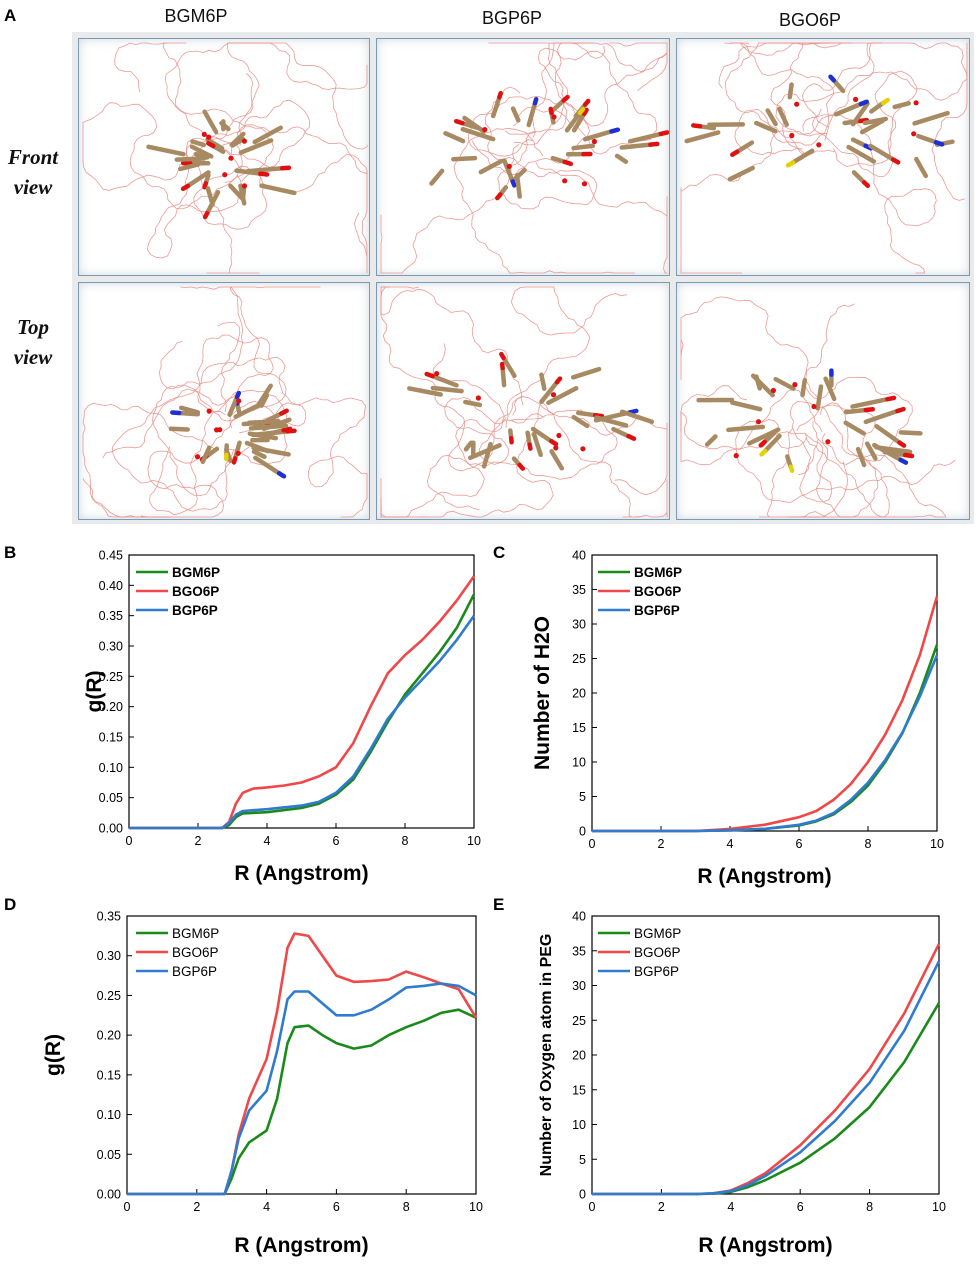  Describe the element at coordinates (523, 157) in the screenshot. I see `structure-bgp6p-front` at that location.